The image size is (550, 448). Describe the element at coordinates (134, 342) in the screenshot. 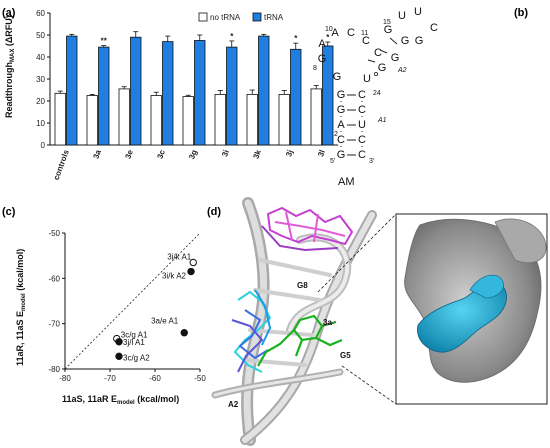

I see `scatter-point-label: 3j/l A1` at that location.